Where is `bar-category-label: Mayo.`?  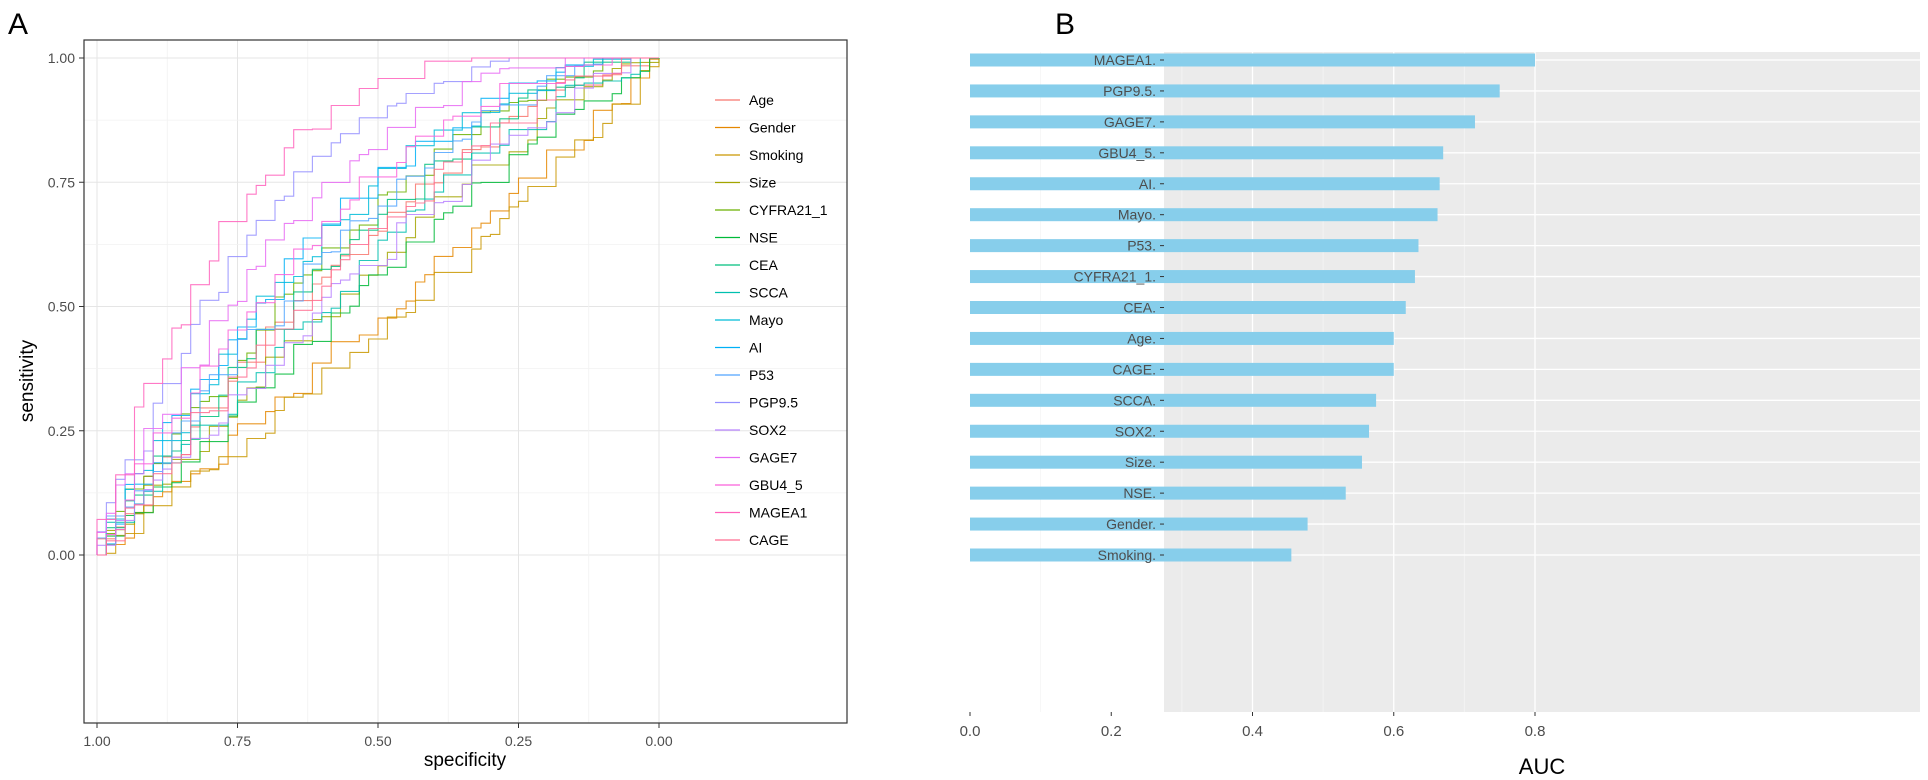 bar-category-label: Mayo. is located at coordinates (1137, 215).